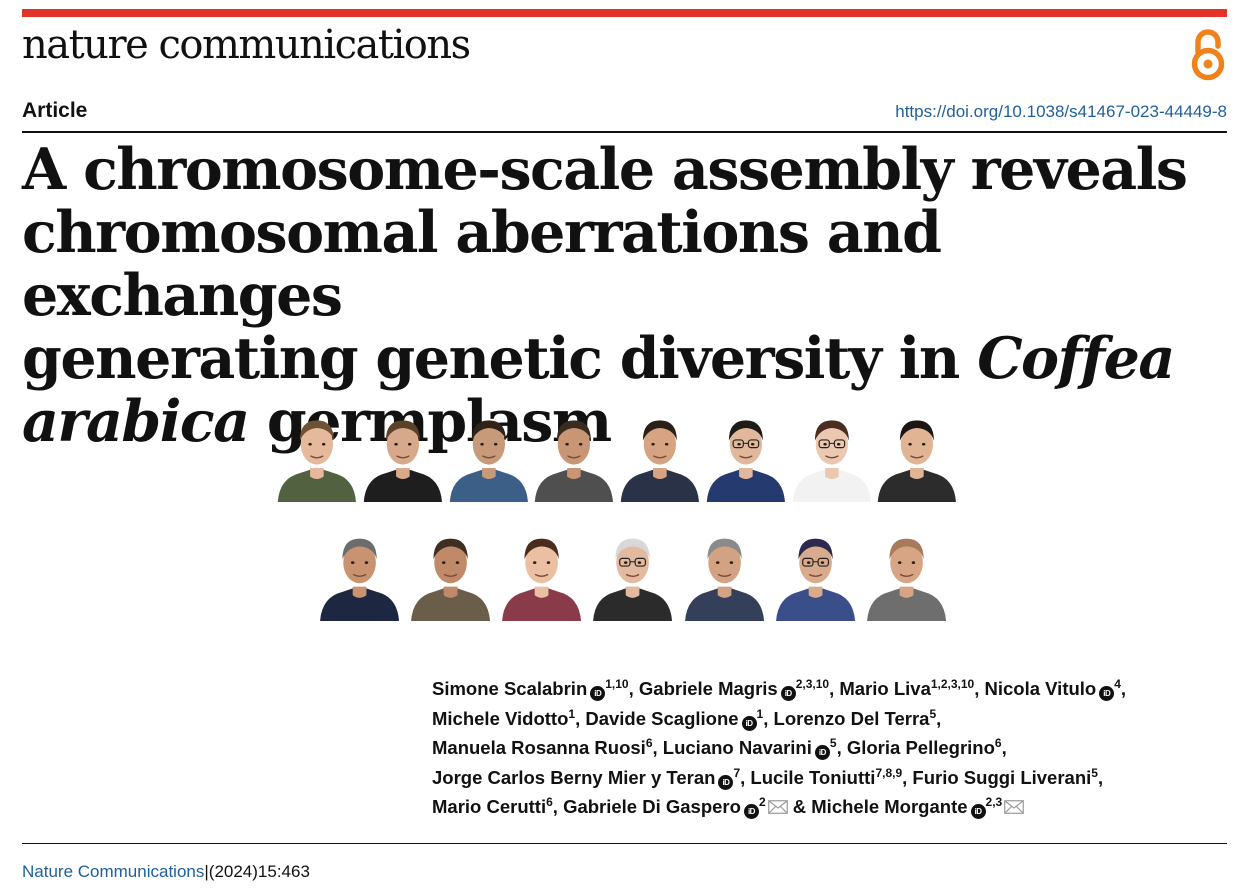 Image resolution: width=1248 pixels, height=893 pixels. What do you see at coordinates (920, 747) in the screenshot?
I see `author-name-text: Gloria Pellegrino` at bounding box center [920, 747].